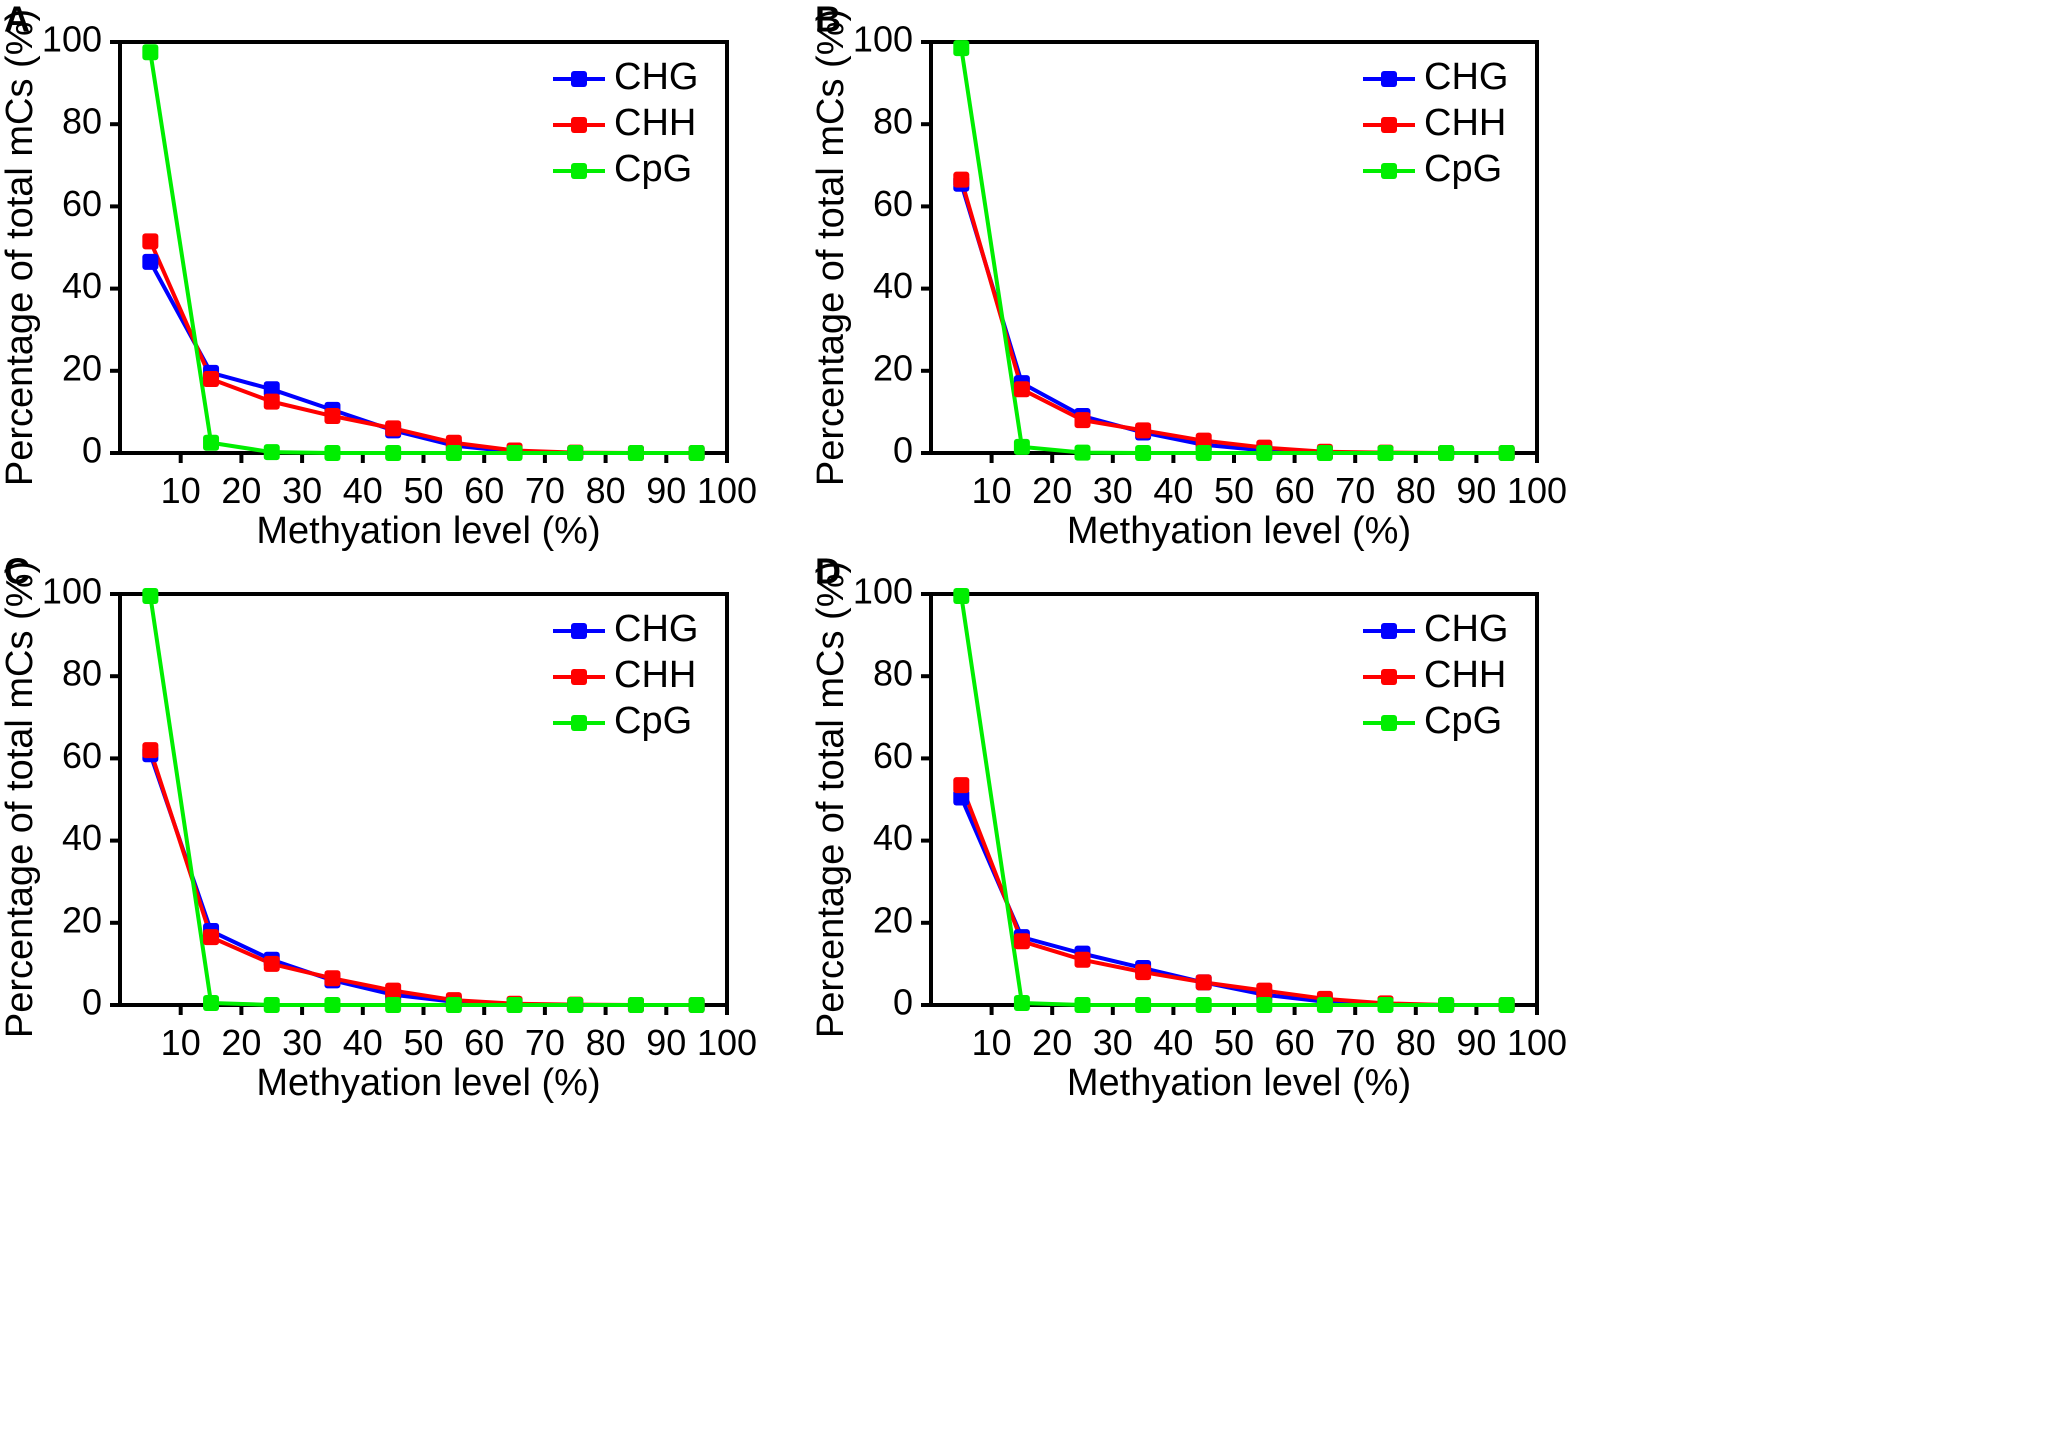  Describe the element at coordinates (17, 571) in the screenshot. I see `panel-label-c: C` at that location.